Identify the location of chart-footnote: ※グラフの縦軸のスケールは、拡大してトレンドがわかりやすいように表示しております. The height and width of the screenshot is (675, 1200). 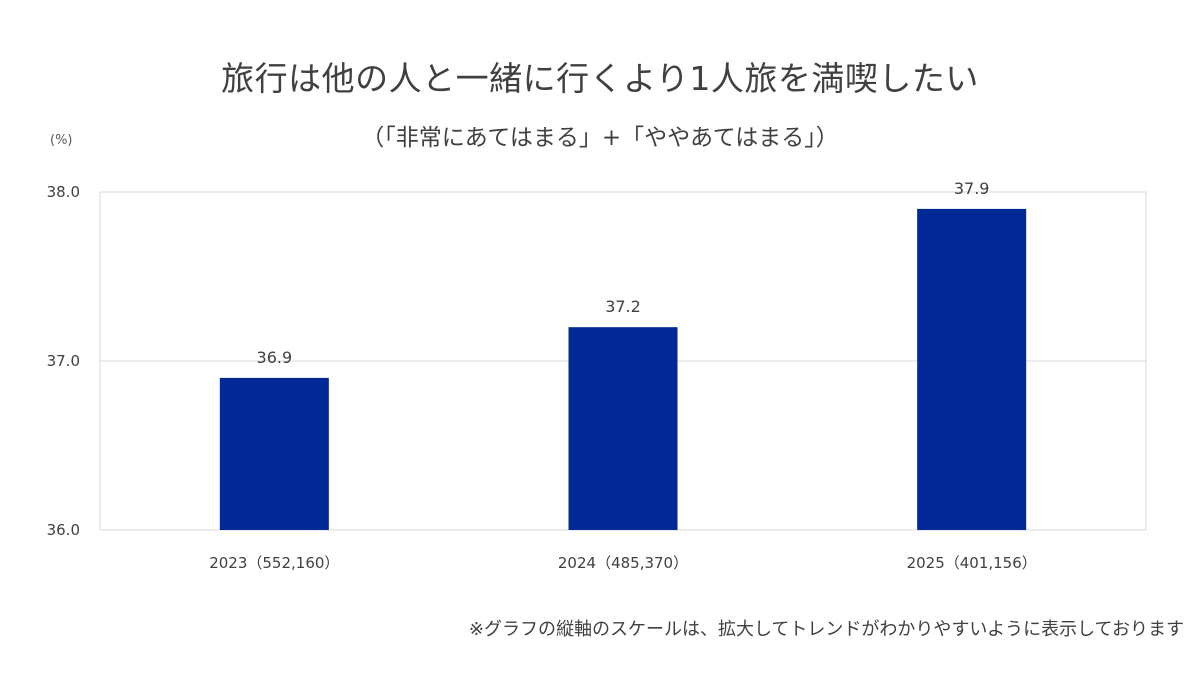
(826, 629).